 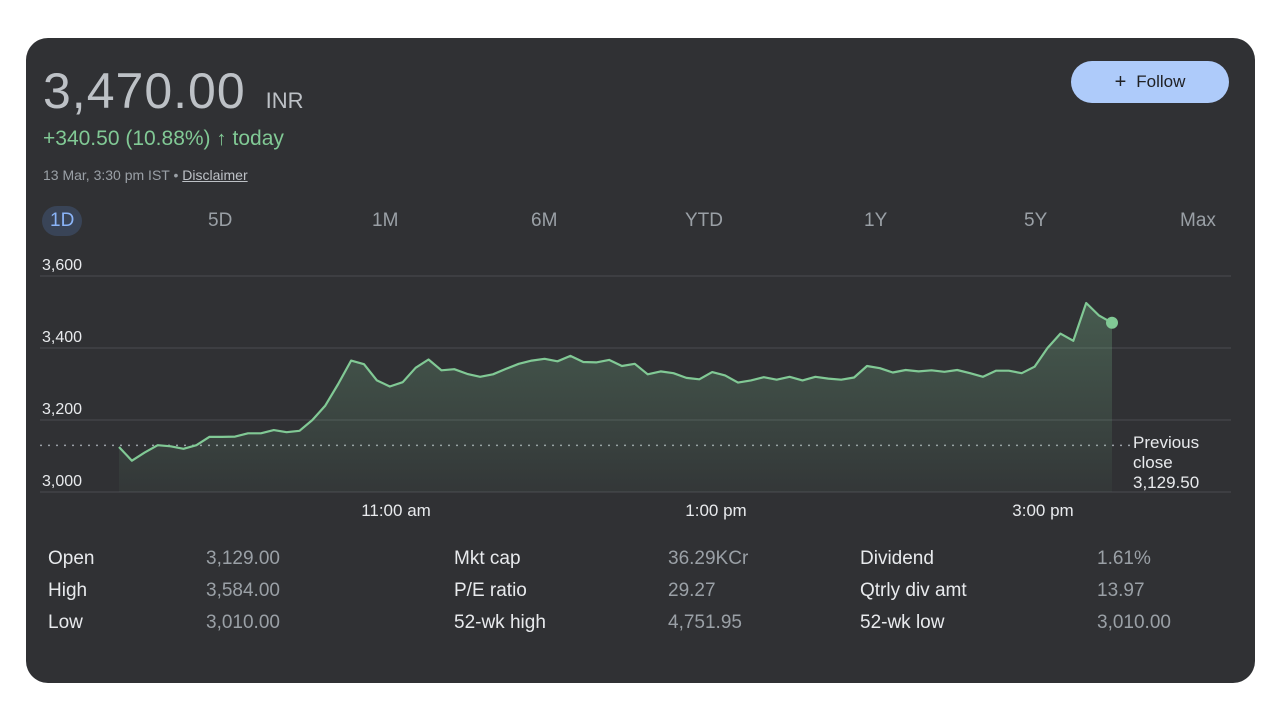 What do you see at coordinates (243, 622) in the screenshot?
I see `stat-value-low: 3,010.00` at bounding box center [243, 622].